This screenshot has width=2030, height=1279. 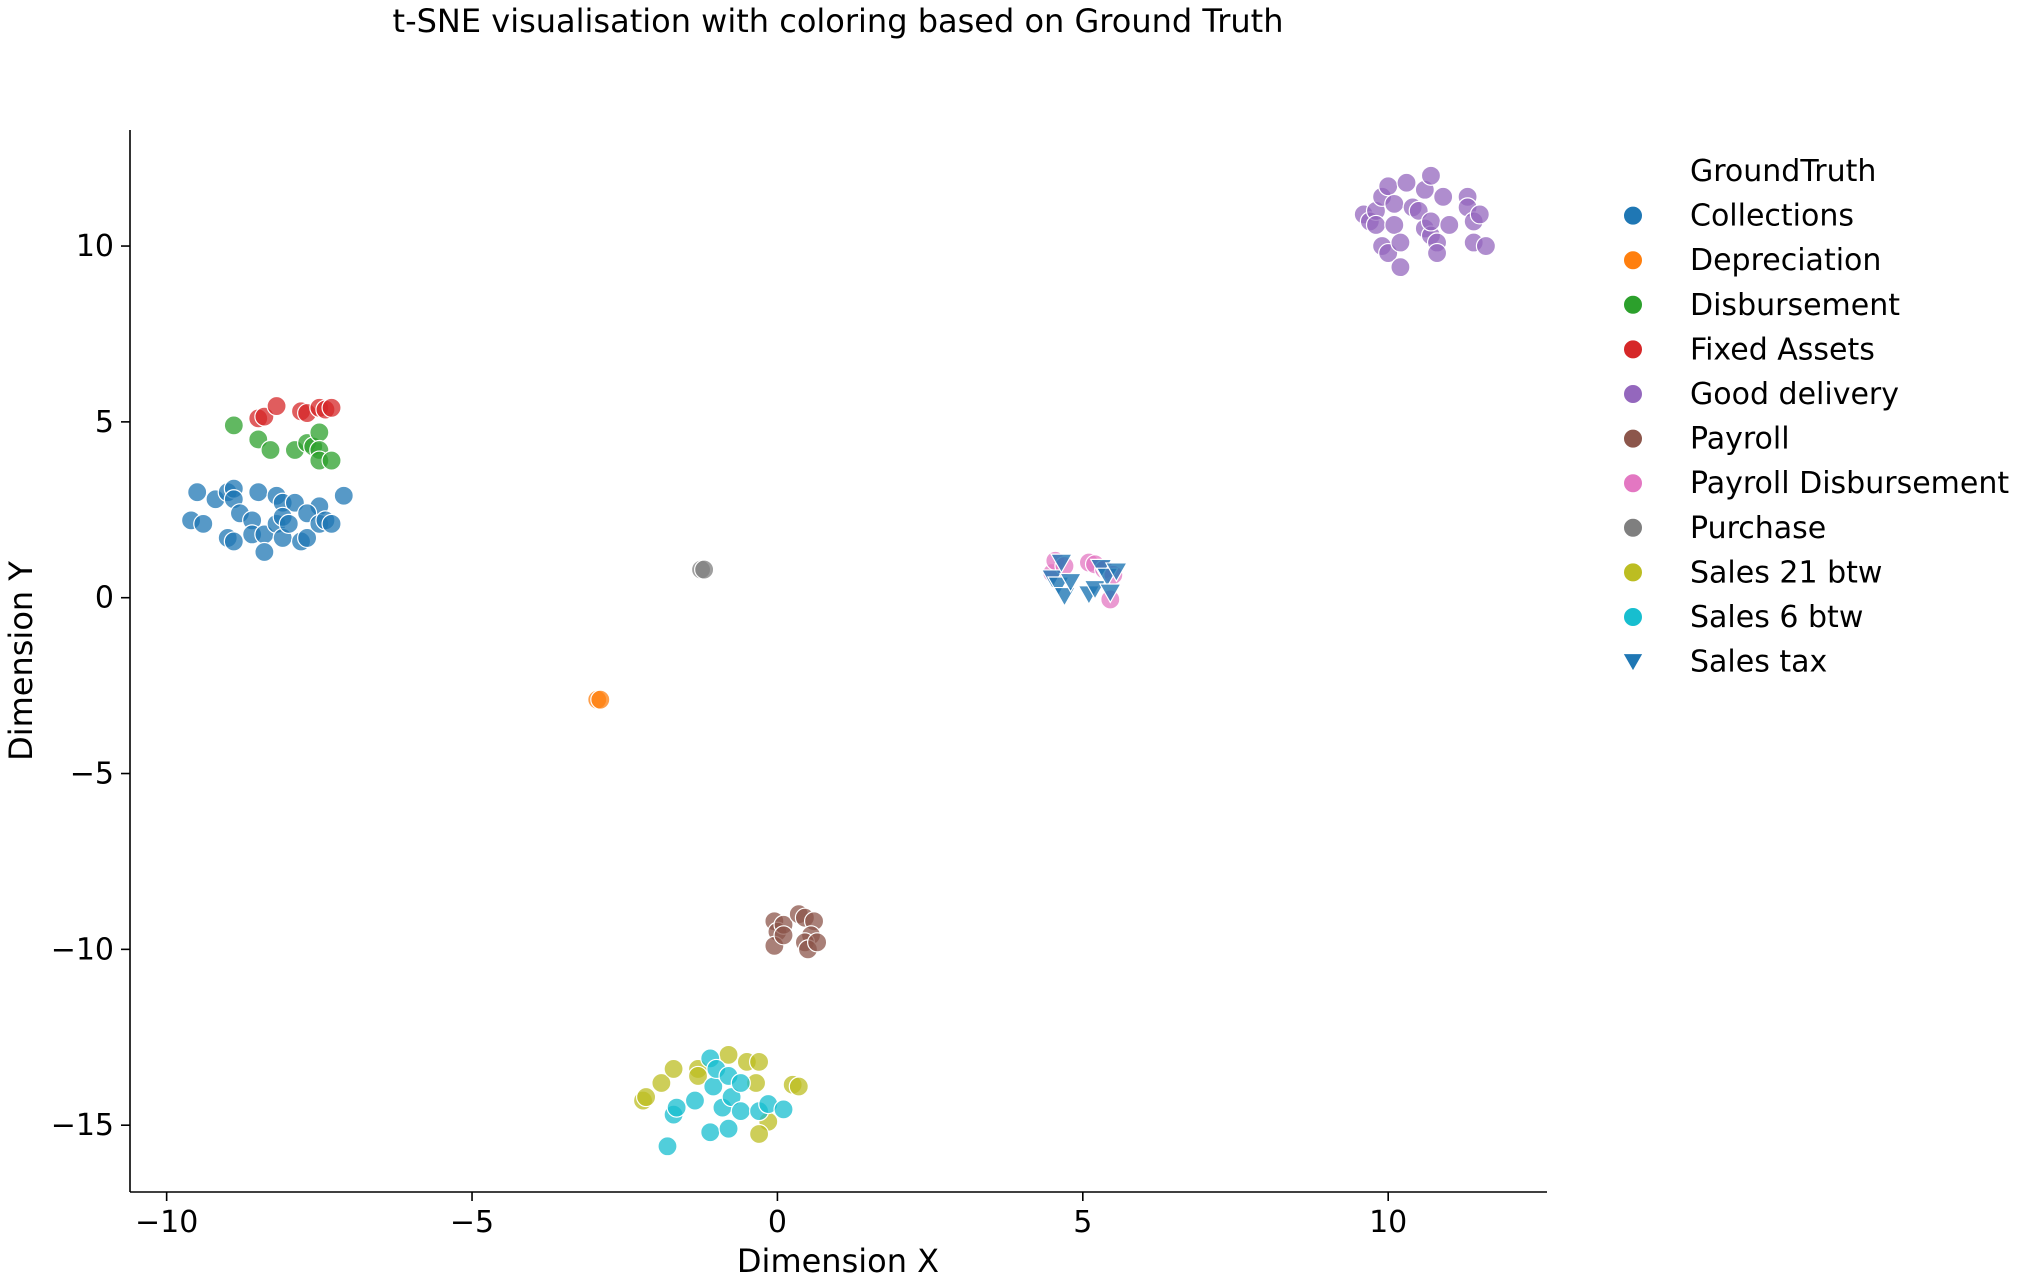 I want to click on legend-marker-payroll, so click(x=1633, y=438).